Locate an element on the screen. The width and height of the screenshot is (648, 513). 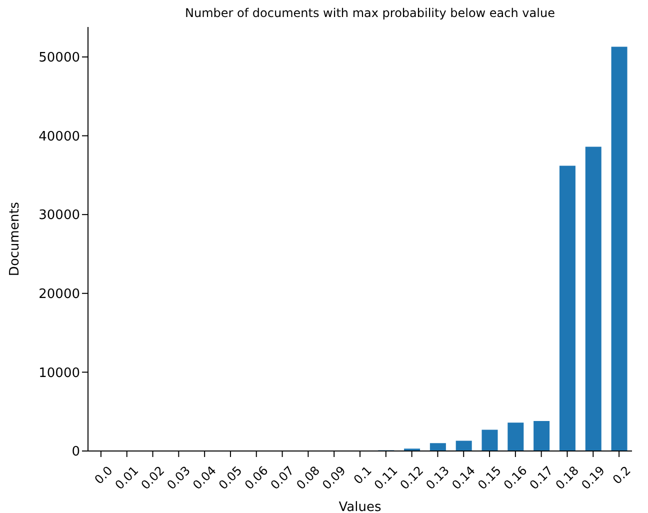
y-axis-title: Documents is located at coordinates (15, 239).